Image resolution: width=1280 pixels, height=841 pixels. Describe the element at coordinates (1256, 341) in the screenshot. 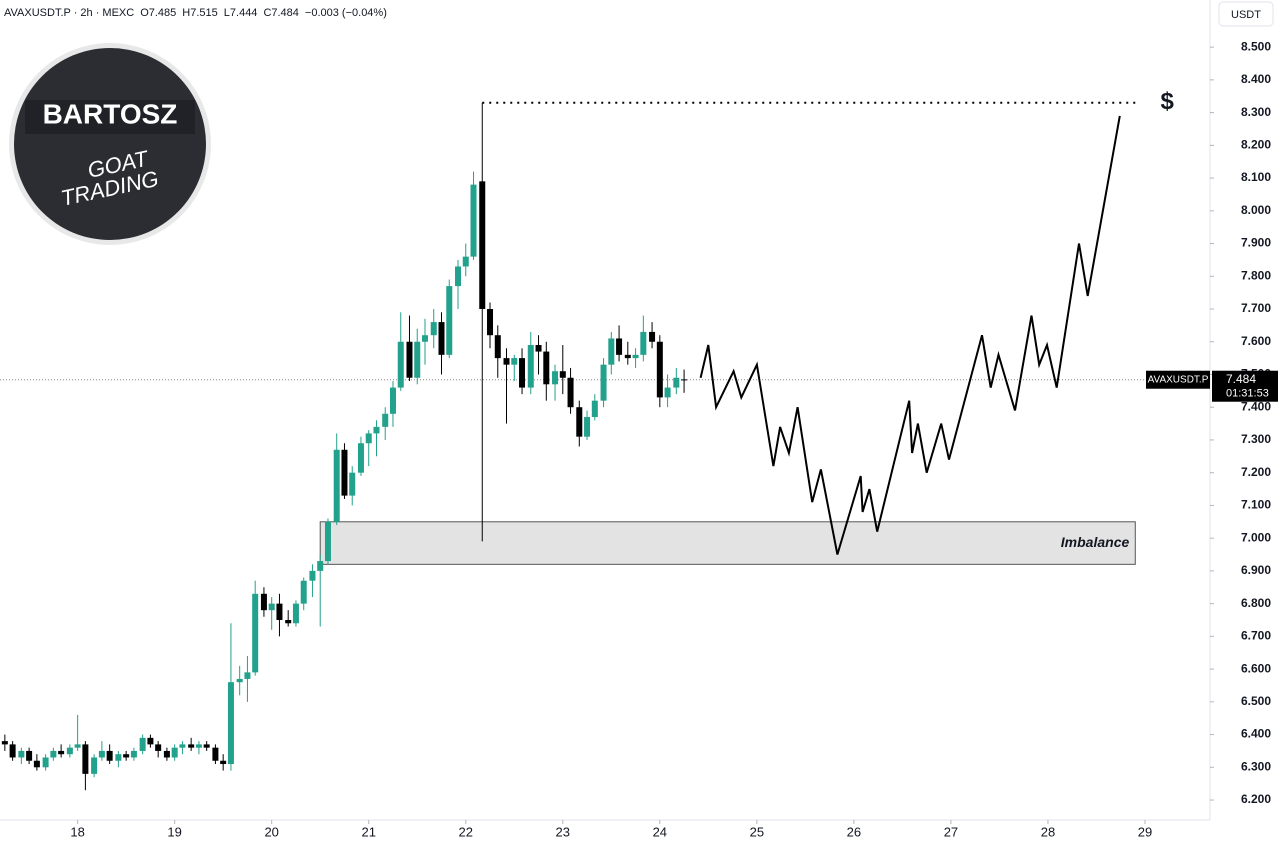

I see `y-tick-label: 7.600` at that location.